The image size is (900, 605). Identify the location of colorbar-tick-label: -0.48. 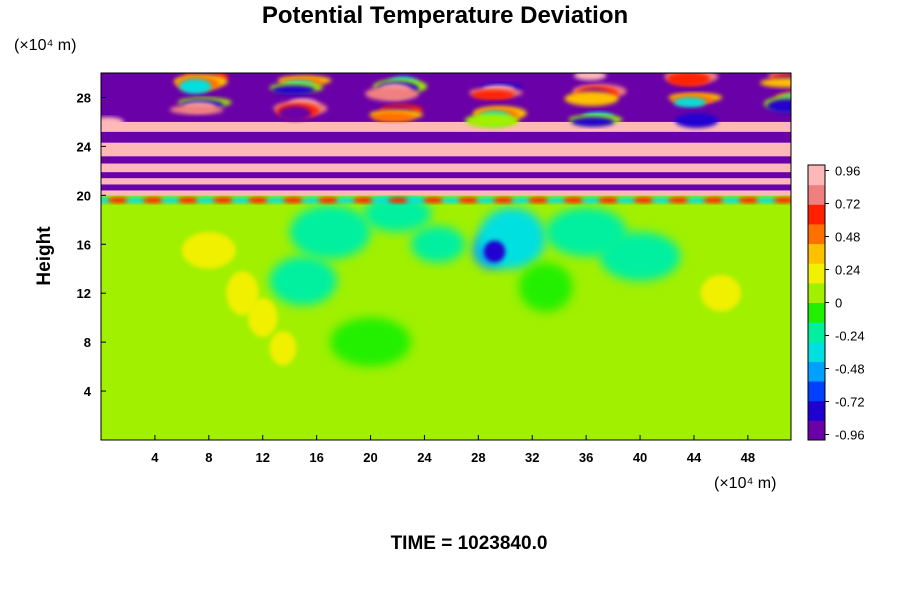
(850, 369).